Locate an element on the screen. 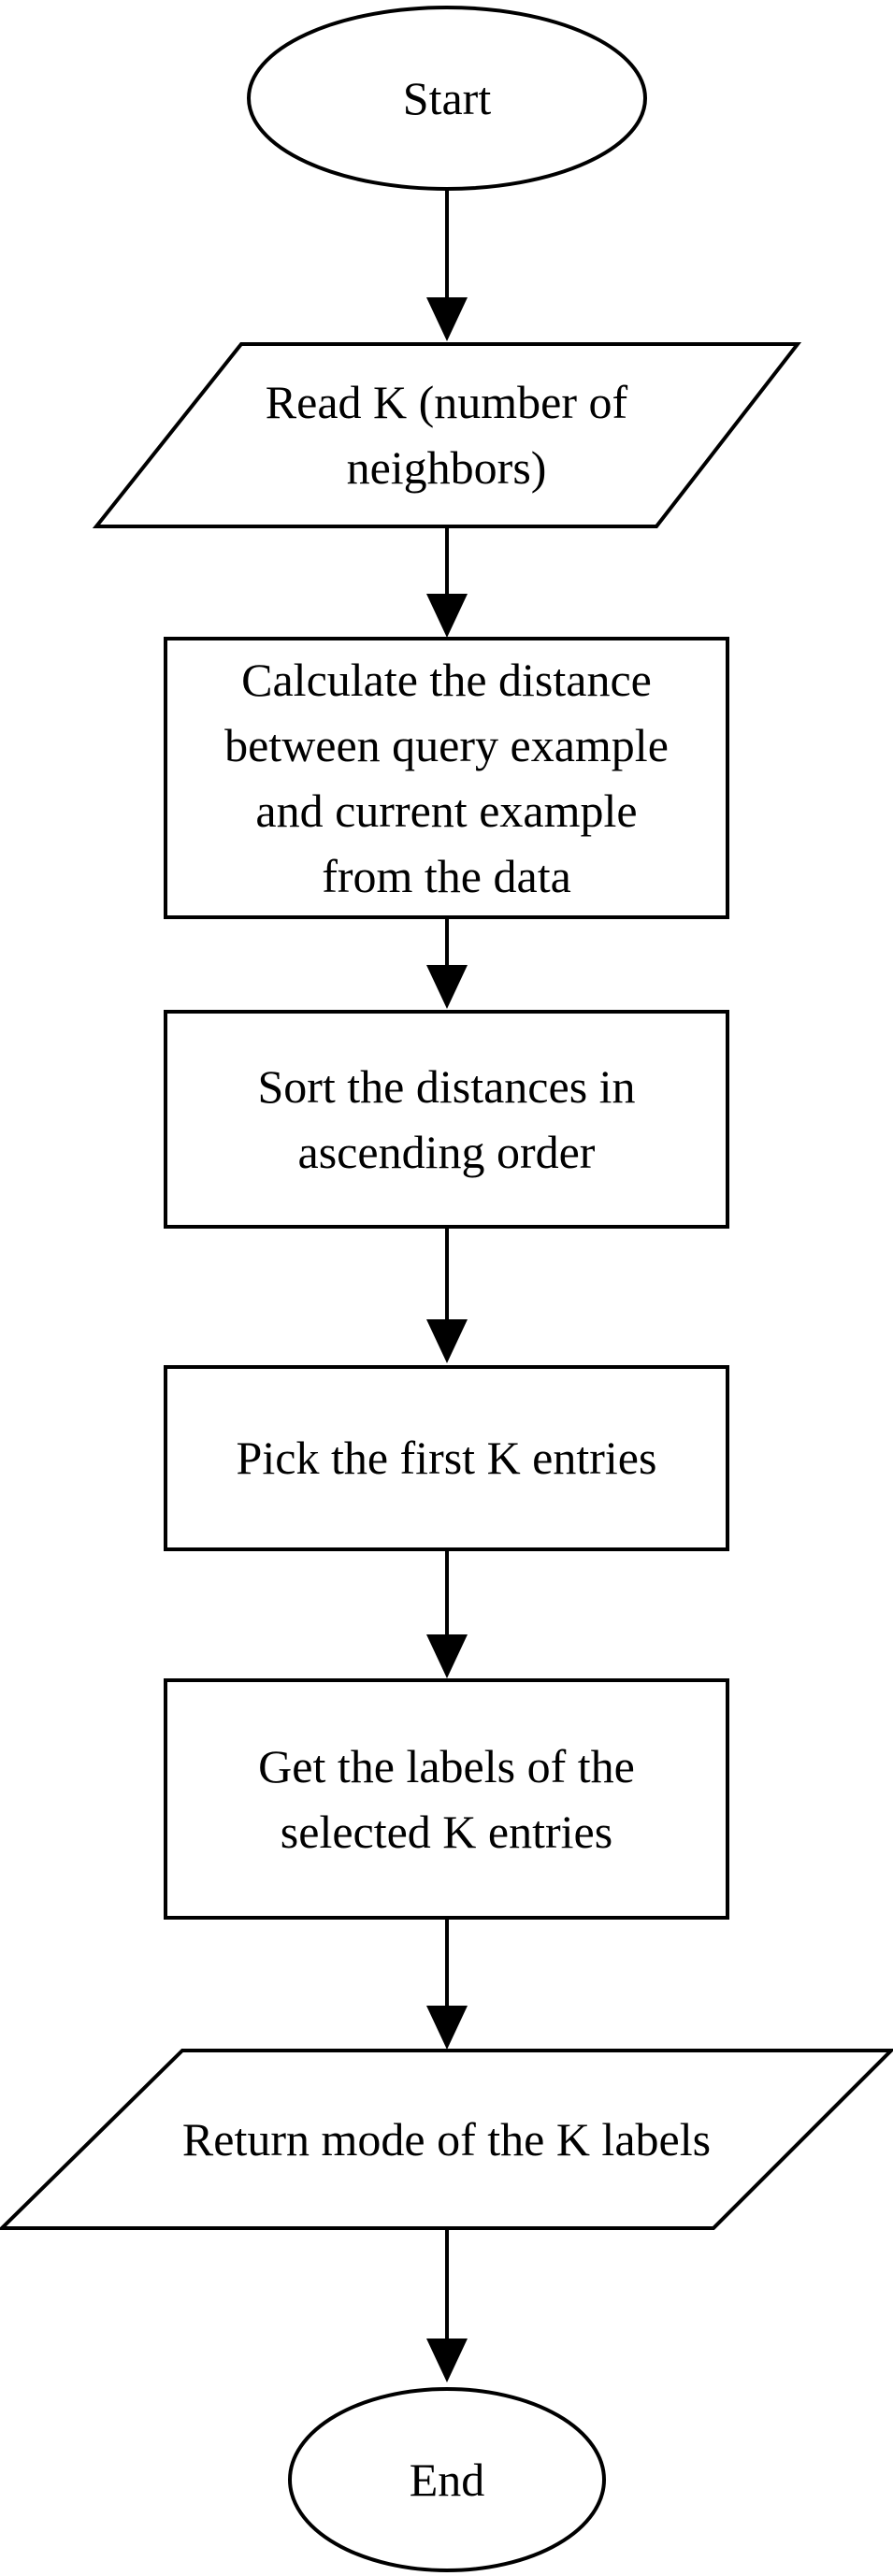 Image resolution: width=893 pixels, height=2576 pixels. read-k-line-2: neighbors) is located at coordinates (446, 468).